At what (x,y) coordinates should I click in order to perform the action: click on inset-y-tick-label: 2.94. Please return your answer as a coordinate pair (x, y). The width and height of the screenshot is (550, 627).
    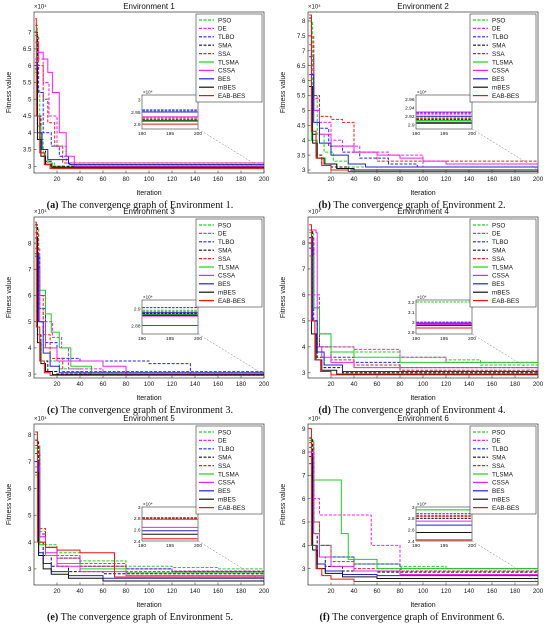
    Looking at the image, I should click on (410, 109).